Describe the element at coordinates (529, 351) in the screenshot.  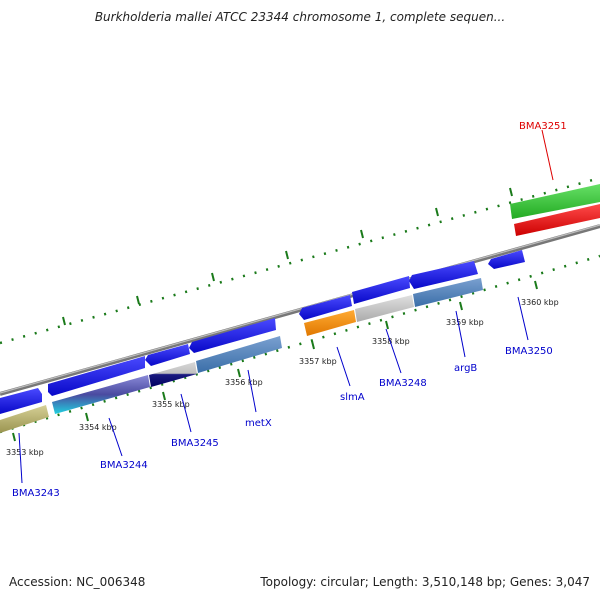
I see `gene-label: BMA3250` at that location.